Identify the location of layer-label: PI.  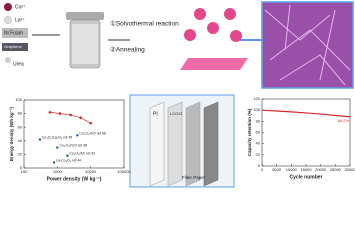
(155, 114).